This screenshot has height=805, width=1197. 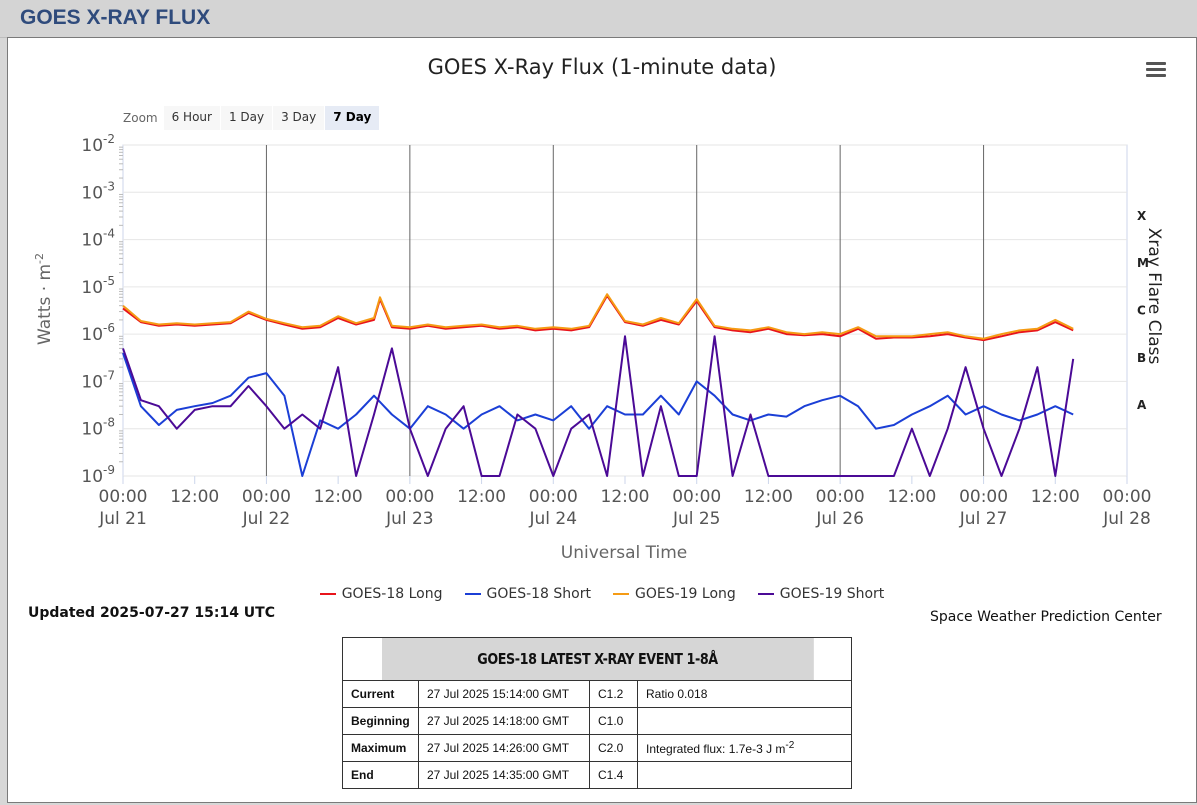 What do you see at coordinates (1142, 405) in the screenshot?
I see `flare-class-label: A` at bounding box center [1142, 405].